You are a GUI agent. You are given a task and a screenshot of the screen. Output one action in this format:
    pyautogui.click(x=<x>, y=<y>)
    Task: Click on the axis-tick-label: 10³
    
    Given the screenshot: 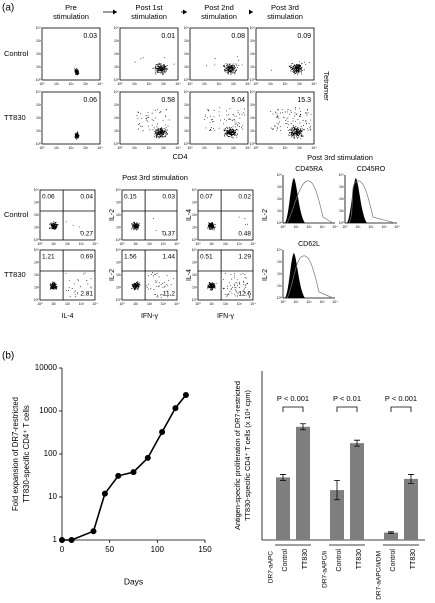 What is the action you would take?
    pyautogui.click(x=117, y=41)
    